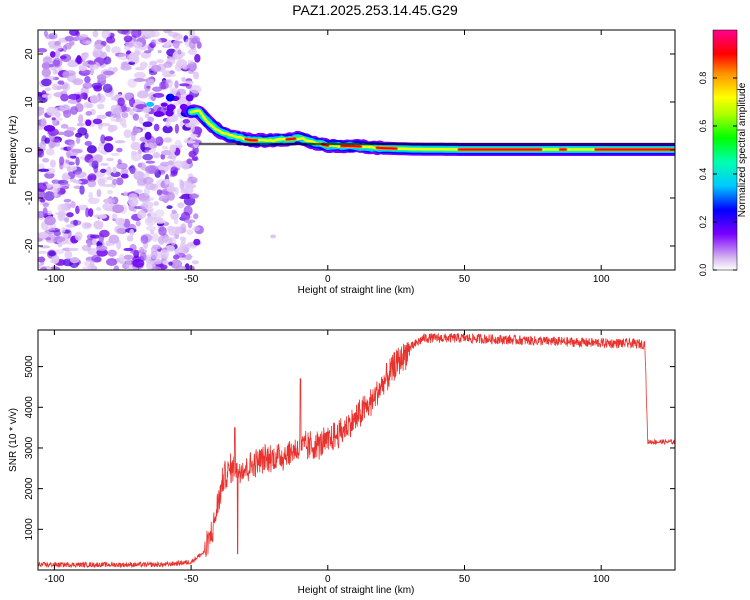 The width and height of the screenshot is (750, 600). Describe the element at coordinates (356, 590) in the screenshot. I see `snr-x-label: Height of straight line (km)` at that location.